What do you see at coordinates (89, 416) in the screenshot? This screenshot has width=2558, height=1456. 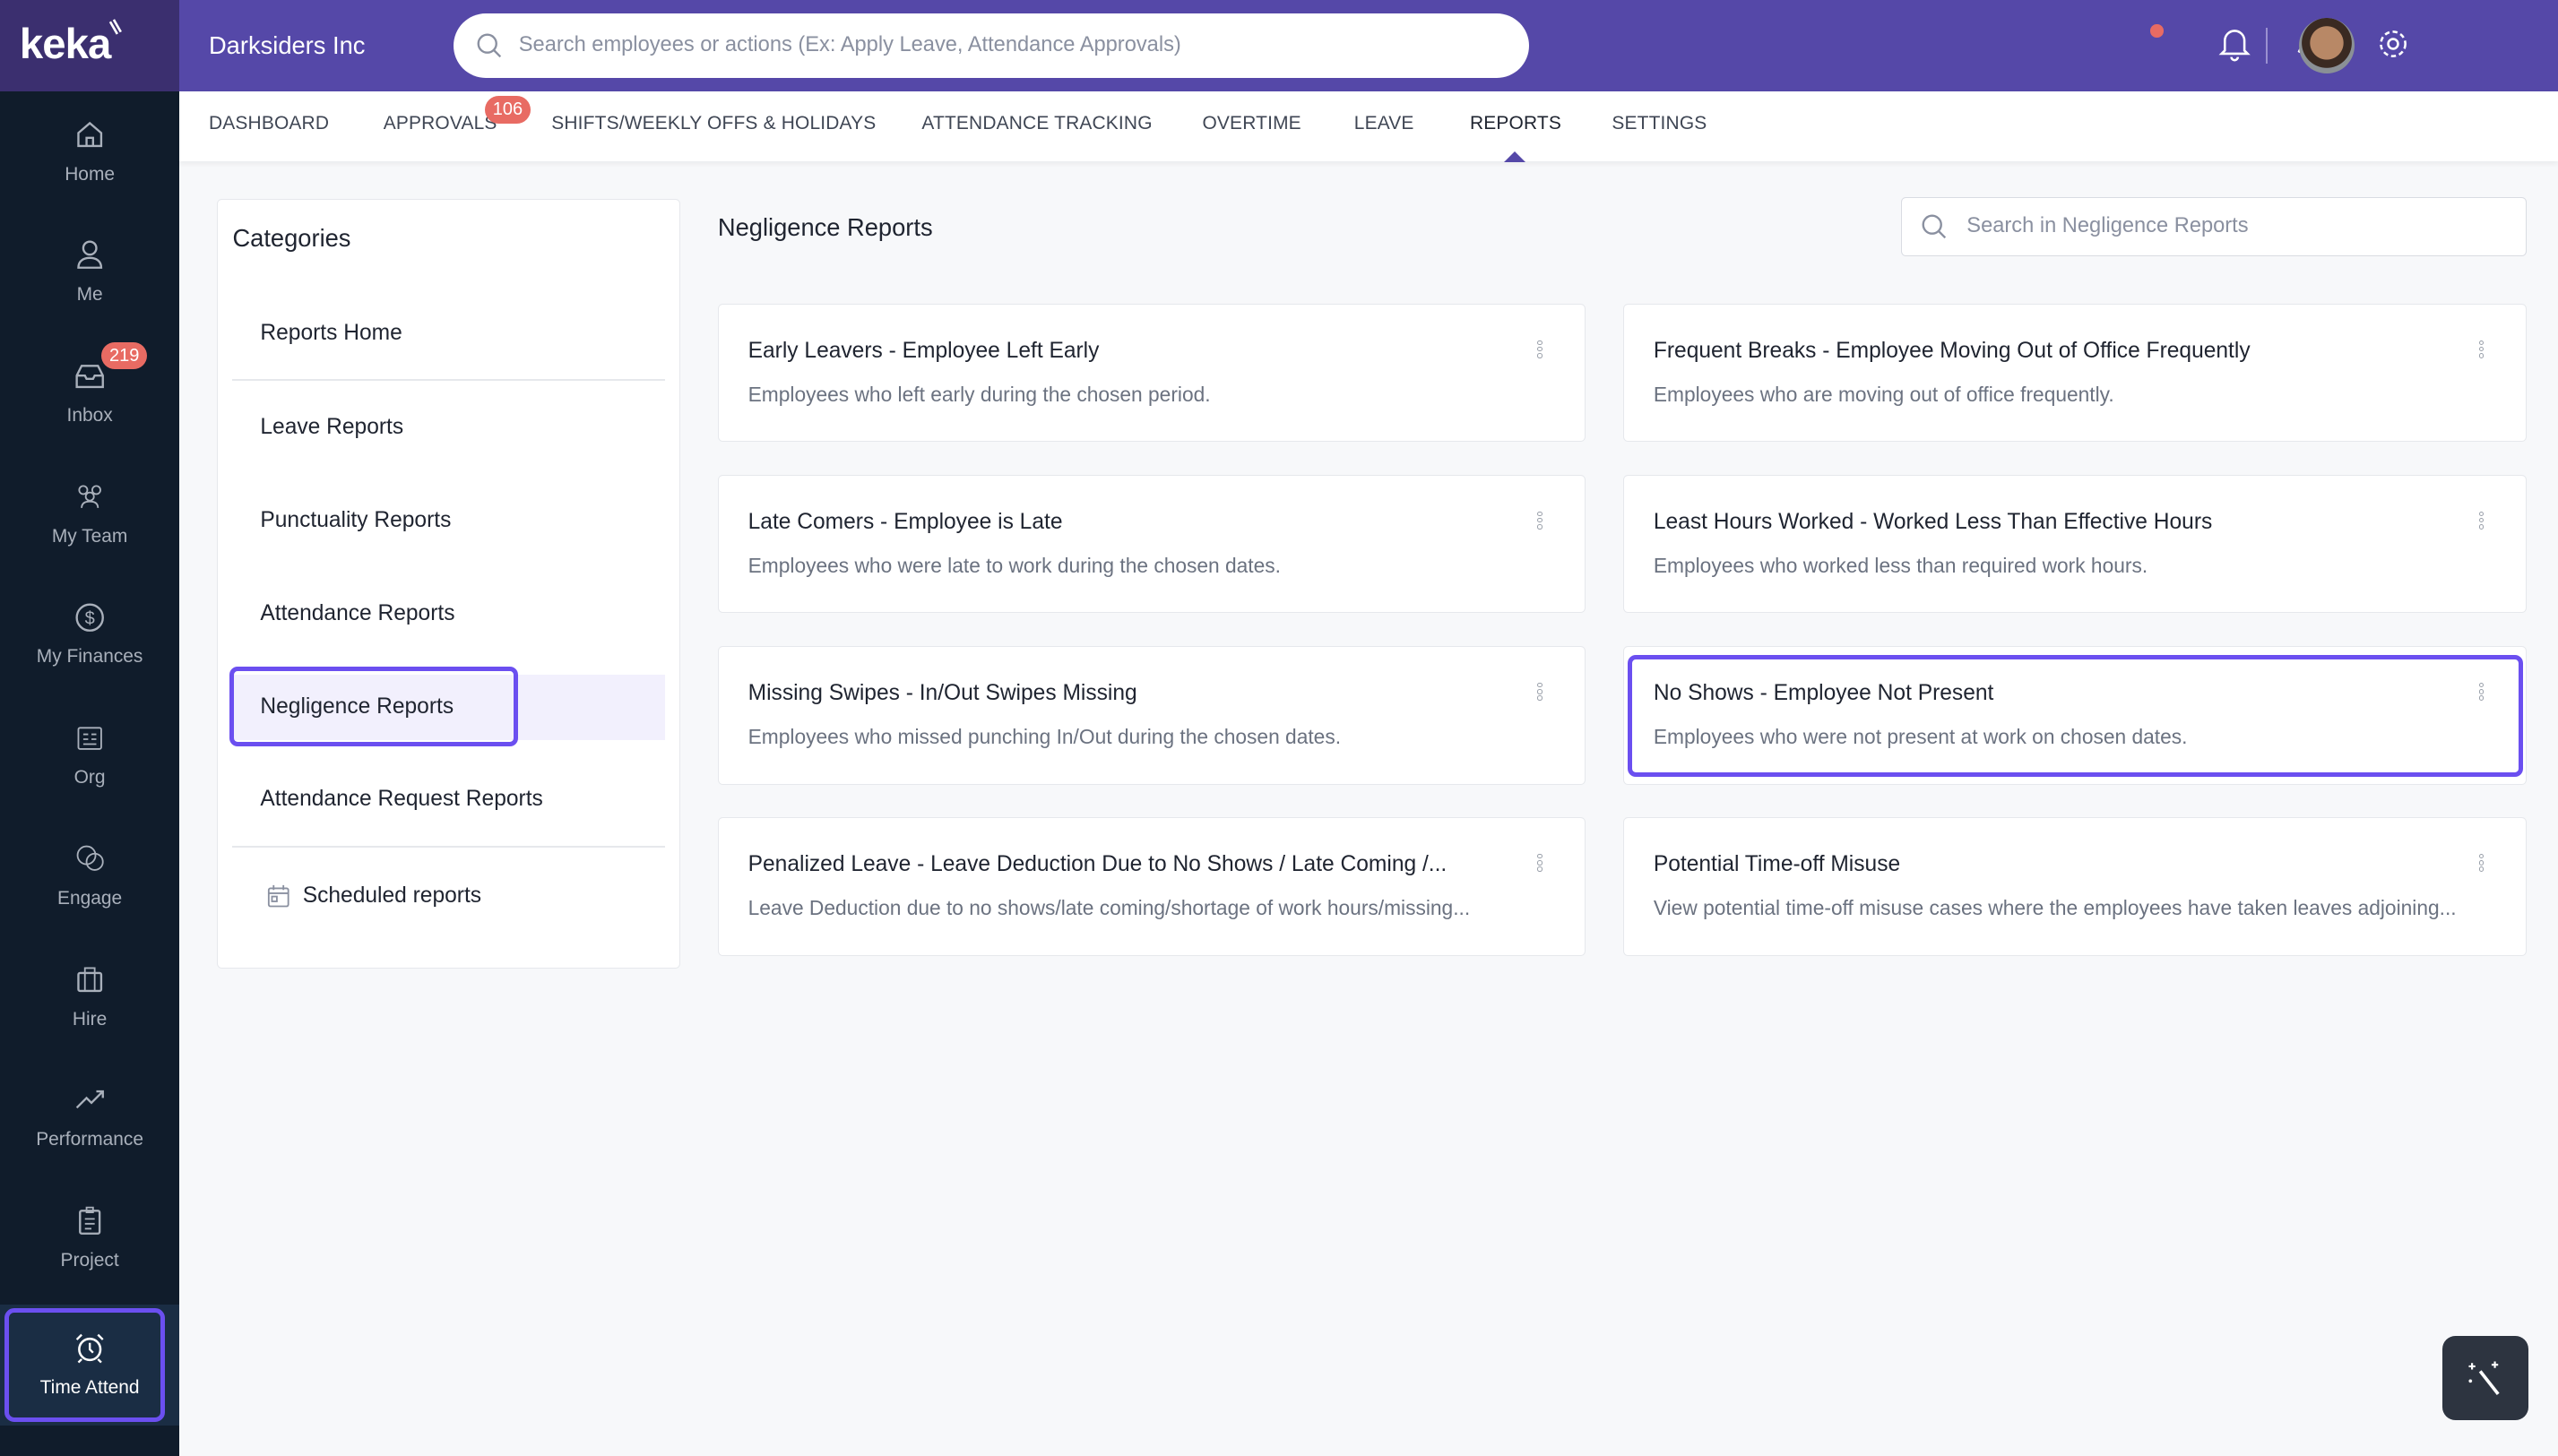 I see `sidebar-item-label: Inbox` at bounding box center [89, 416].